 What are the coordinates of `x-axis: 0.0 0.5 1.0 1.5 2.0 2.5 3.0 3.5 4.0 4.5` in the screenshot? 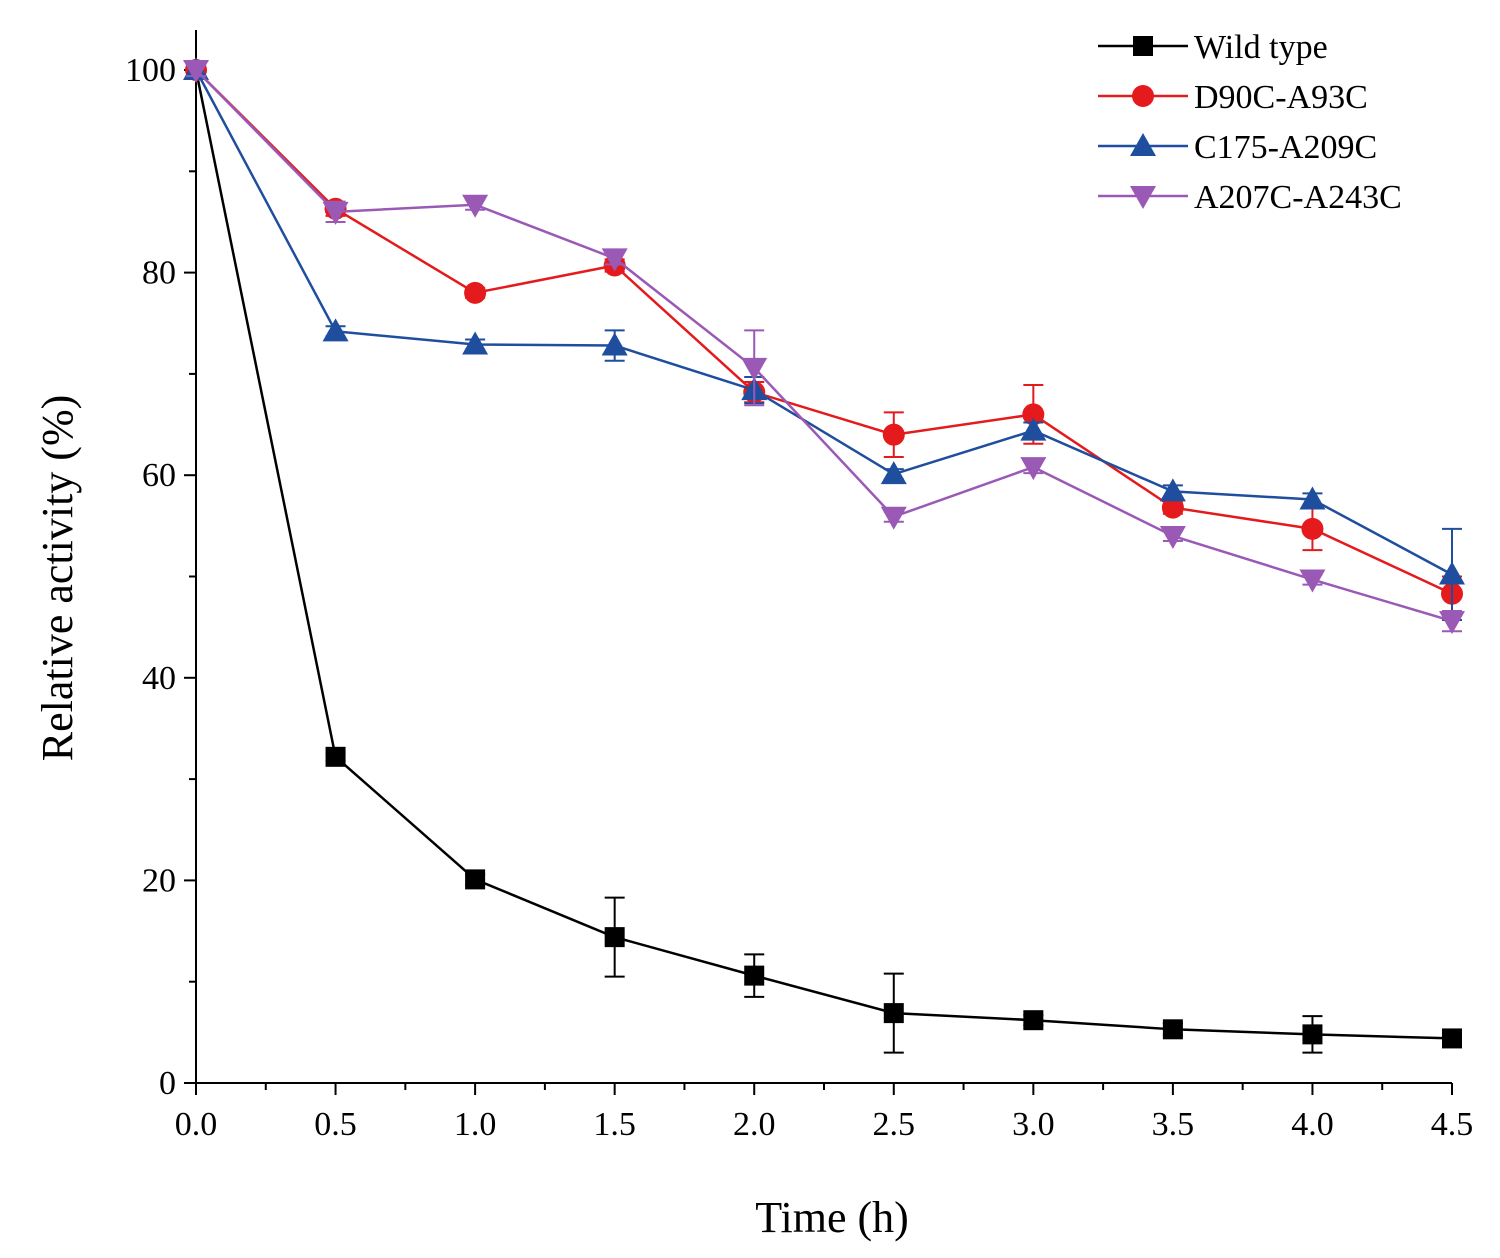 It's located at (824, 1113).